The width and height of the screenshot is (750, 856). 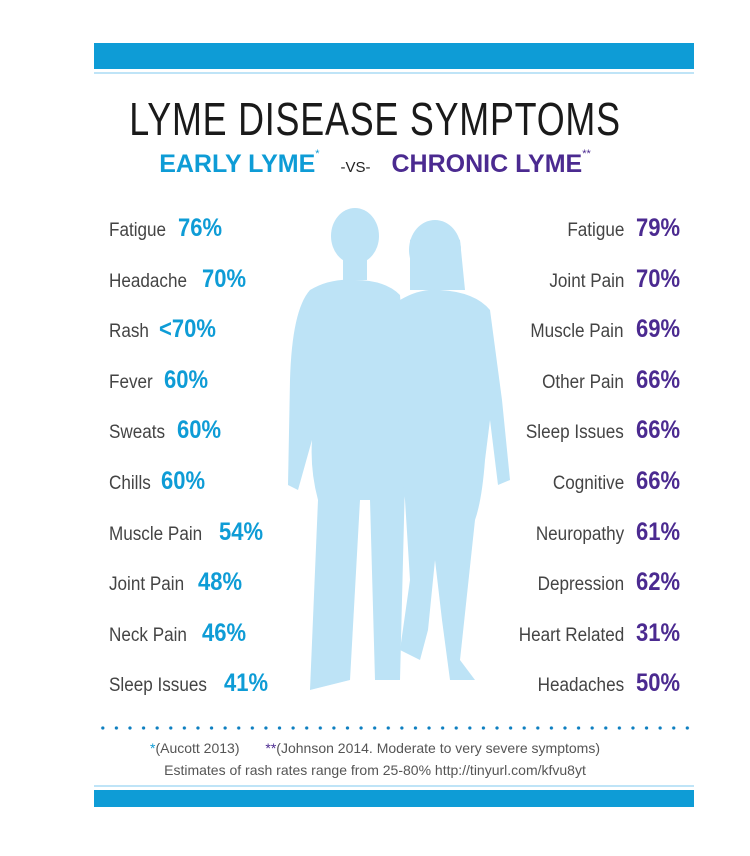 I want to click on early-symptom-row: Fever 60%, so click(x=191, y=387).